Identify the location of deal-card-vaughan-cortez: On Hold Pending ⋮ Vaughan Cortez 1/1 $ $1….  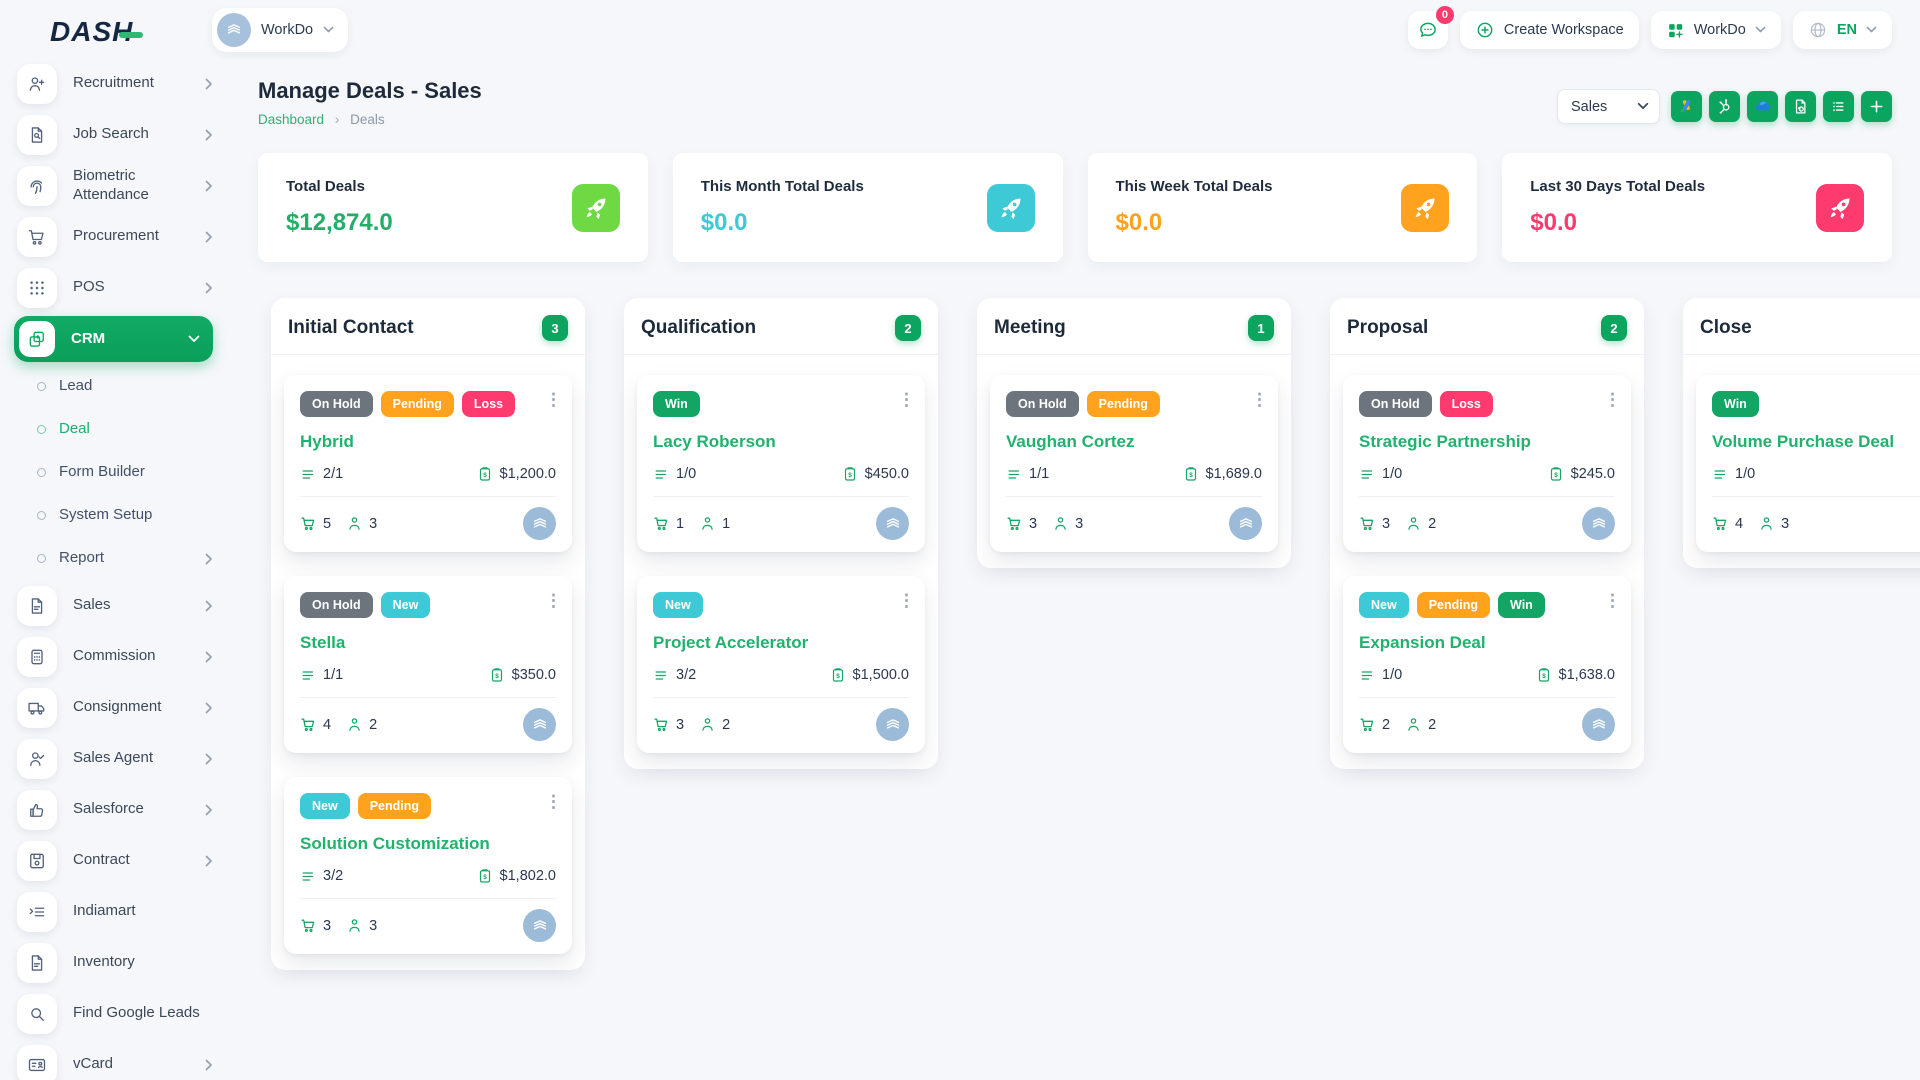
(1134, 463).